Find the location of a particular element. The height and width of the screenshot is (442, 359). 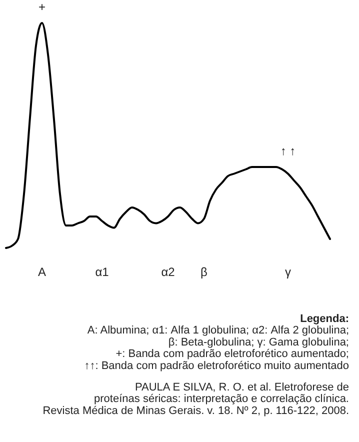

annotation: ↑ ↑ is located at coordinates (288, 151).